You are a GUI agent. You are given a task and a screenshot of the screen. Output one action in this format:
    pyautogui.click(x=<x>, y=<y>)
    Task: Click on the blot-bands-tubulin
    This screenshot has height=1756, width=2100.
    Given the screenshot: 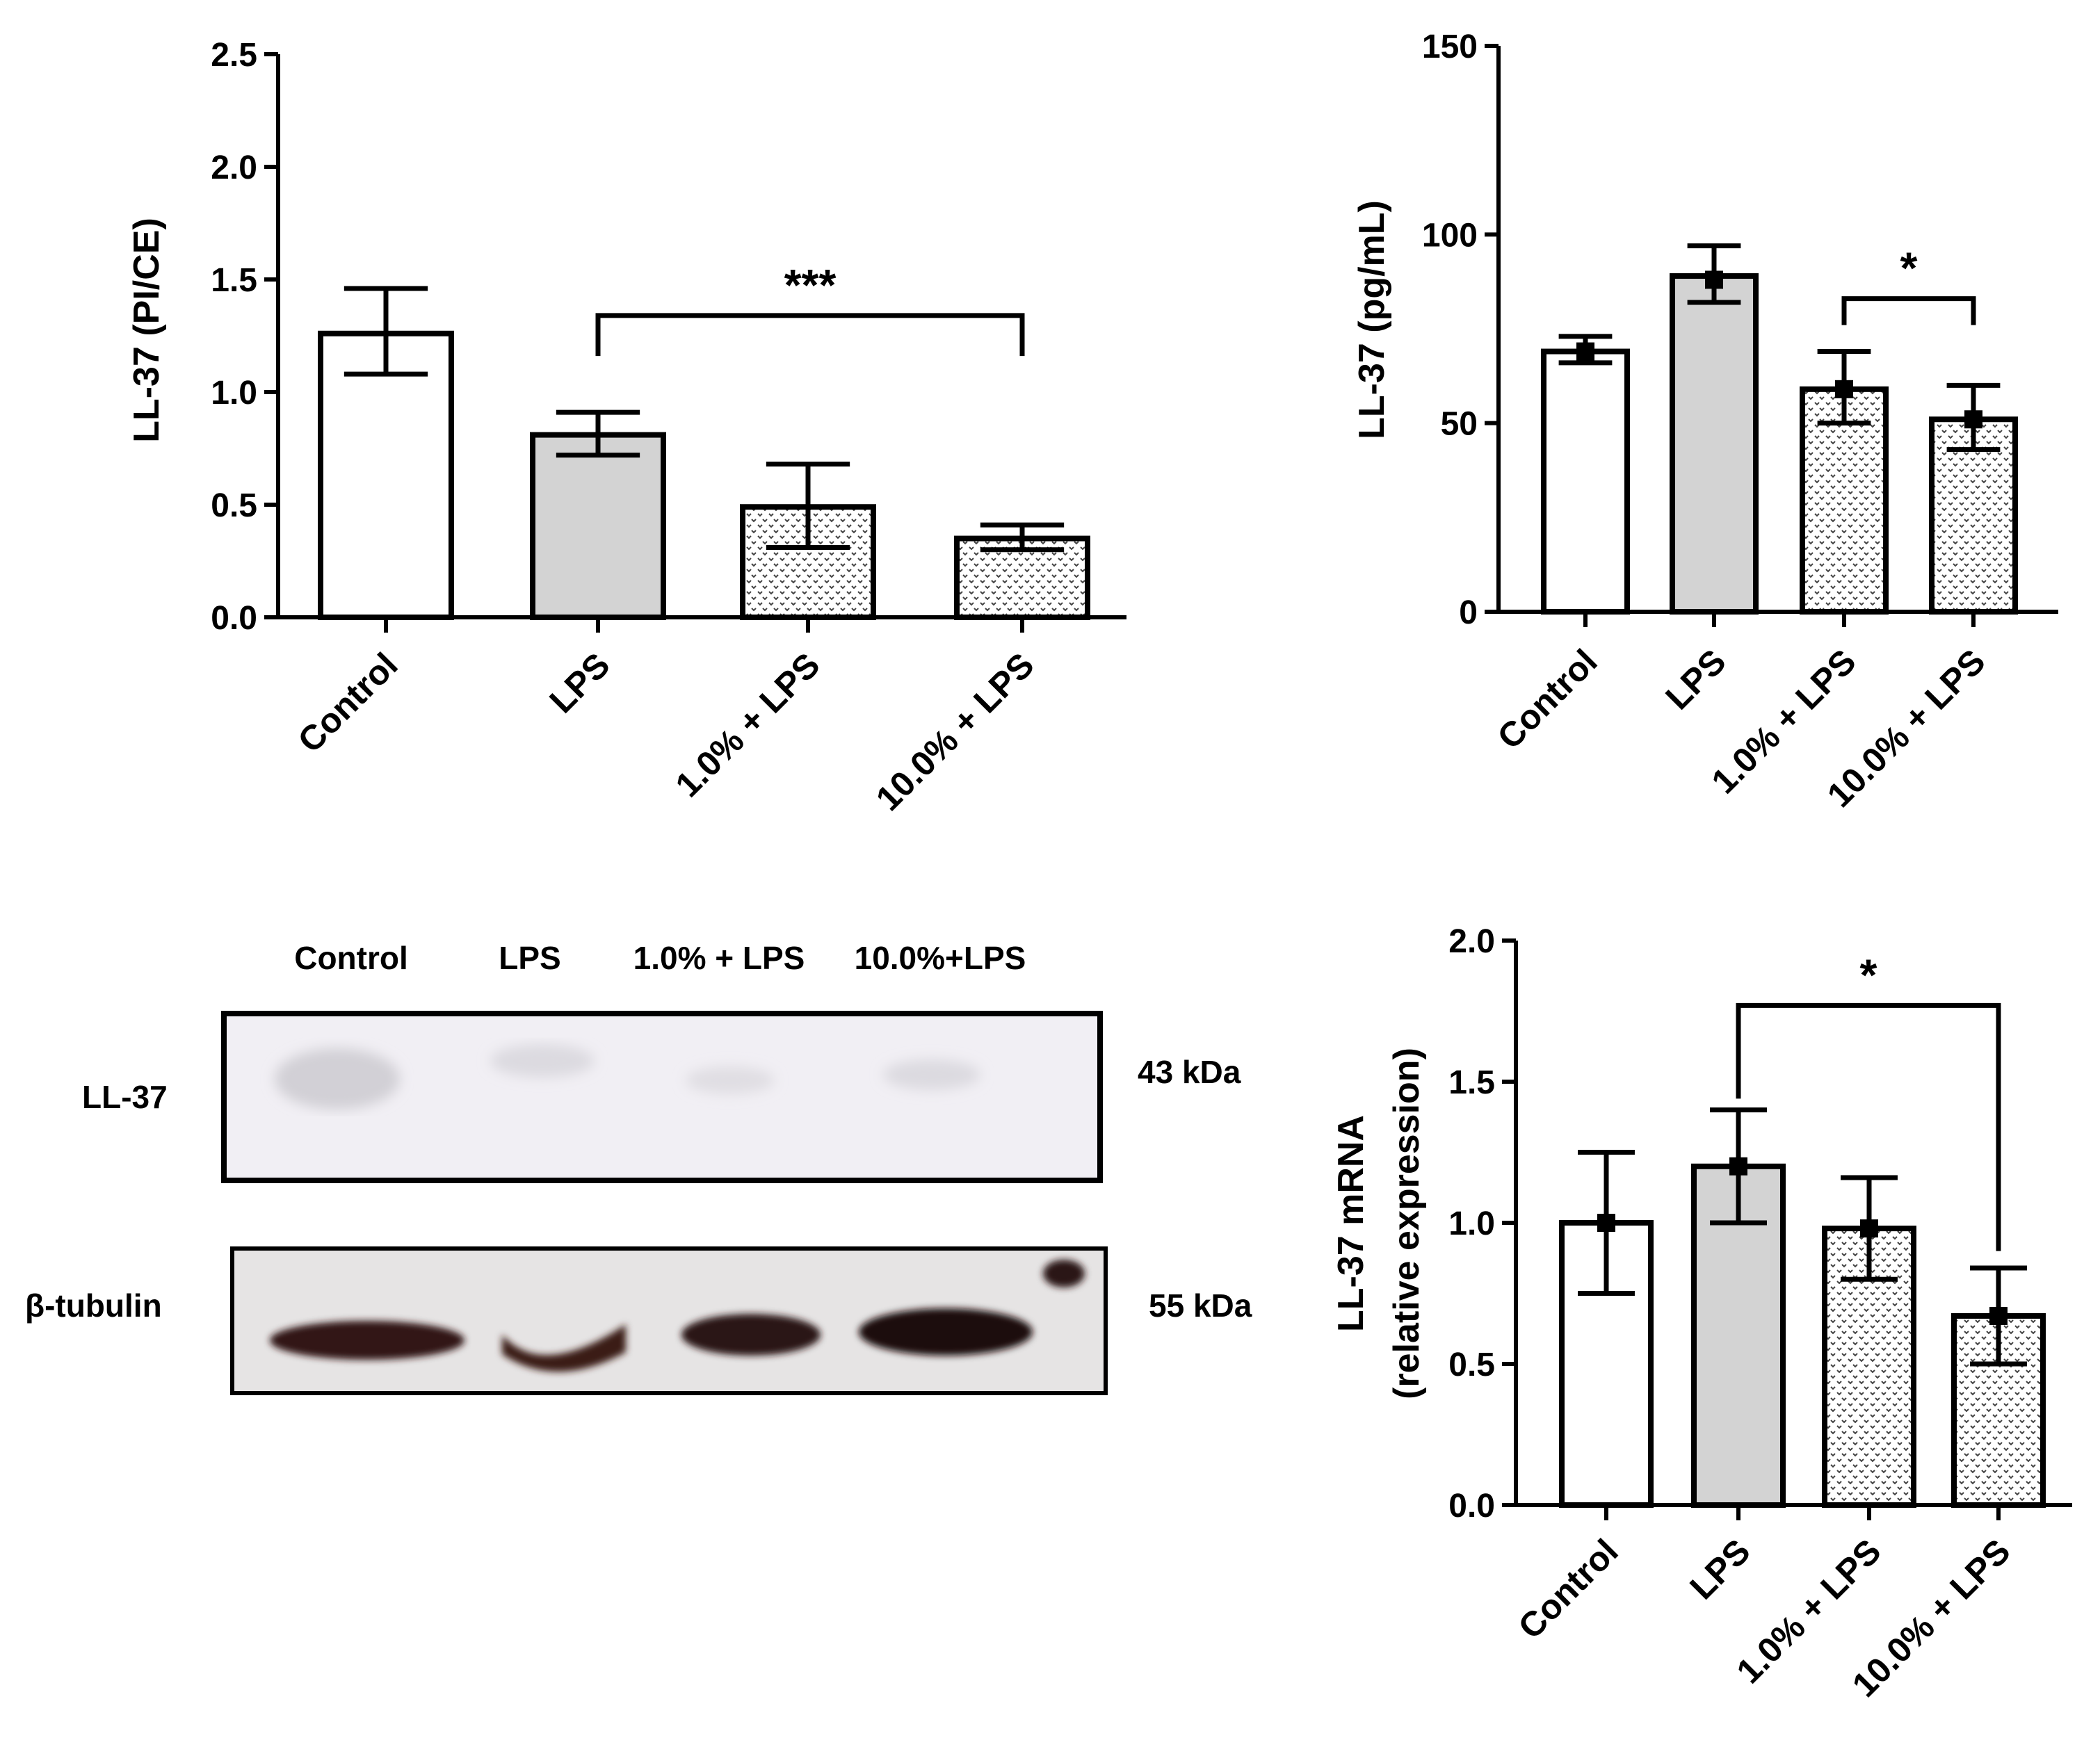 What is the action you would take?
    pyautogui.click(x=677, y=1316)
    